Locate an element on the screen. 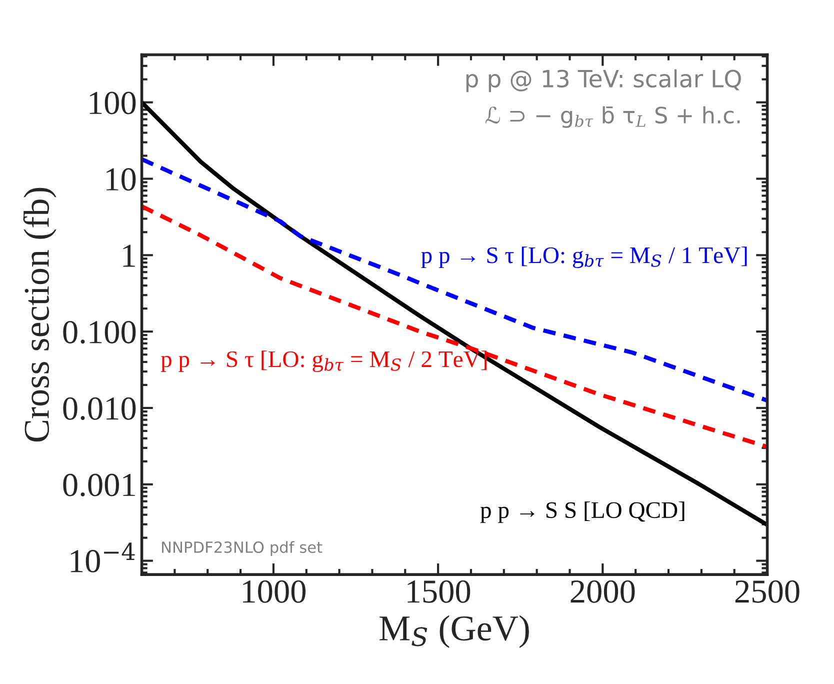  y-tick-label: 0.100 is located at coordinates (99, 332).